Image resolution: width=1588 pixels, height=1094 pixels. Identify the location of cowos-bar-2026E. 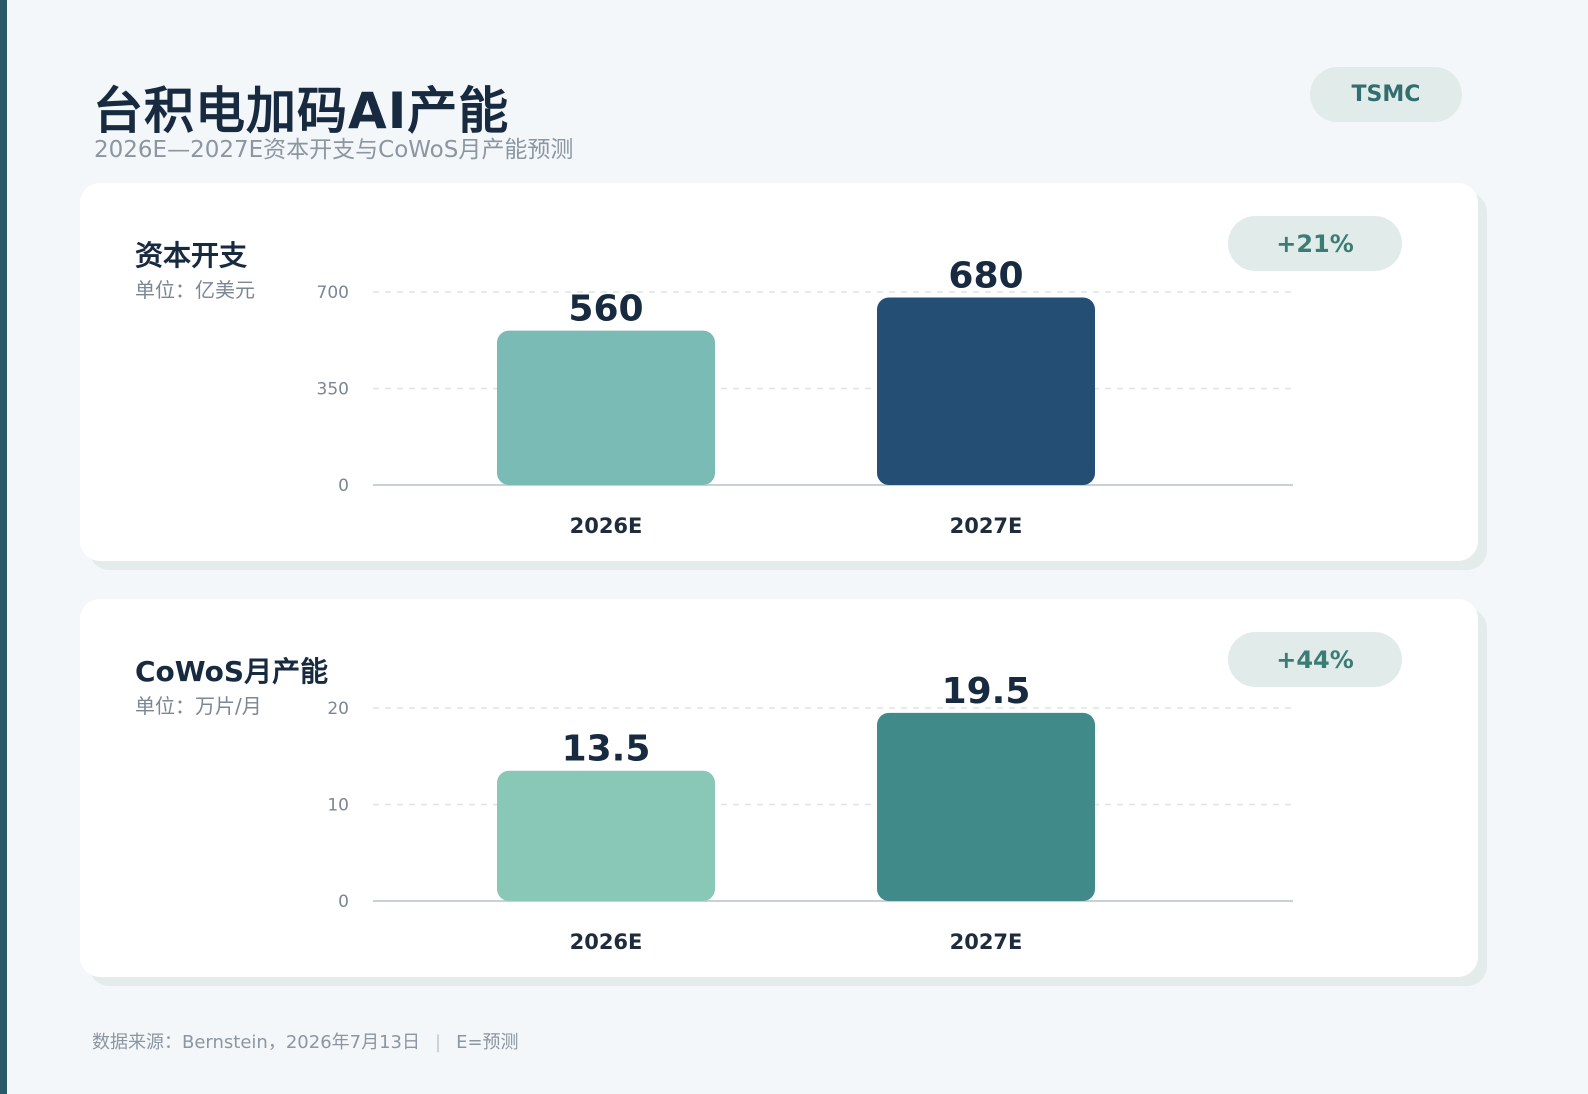
(606, 835).